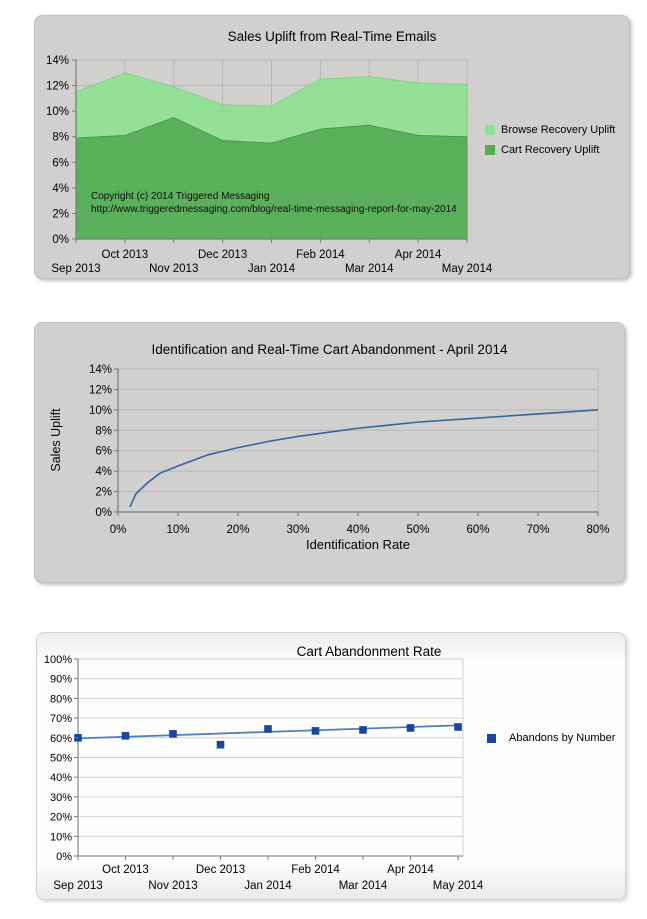  What do you see at coordinates (177, 530) in the screenshot?
I see `x-tick-label: 10%` at bounding box center [177, 530].